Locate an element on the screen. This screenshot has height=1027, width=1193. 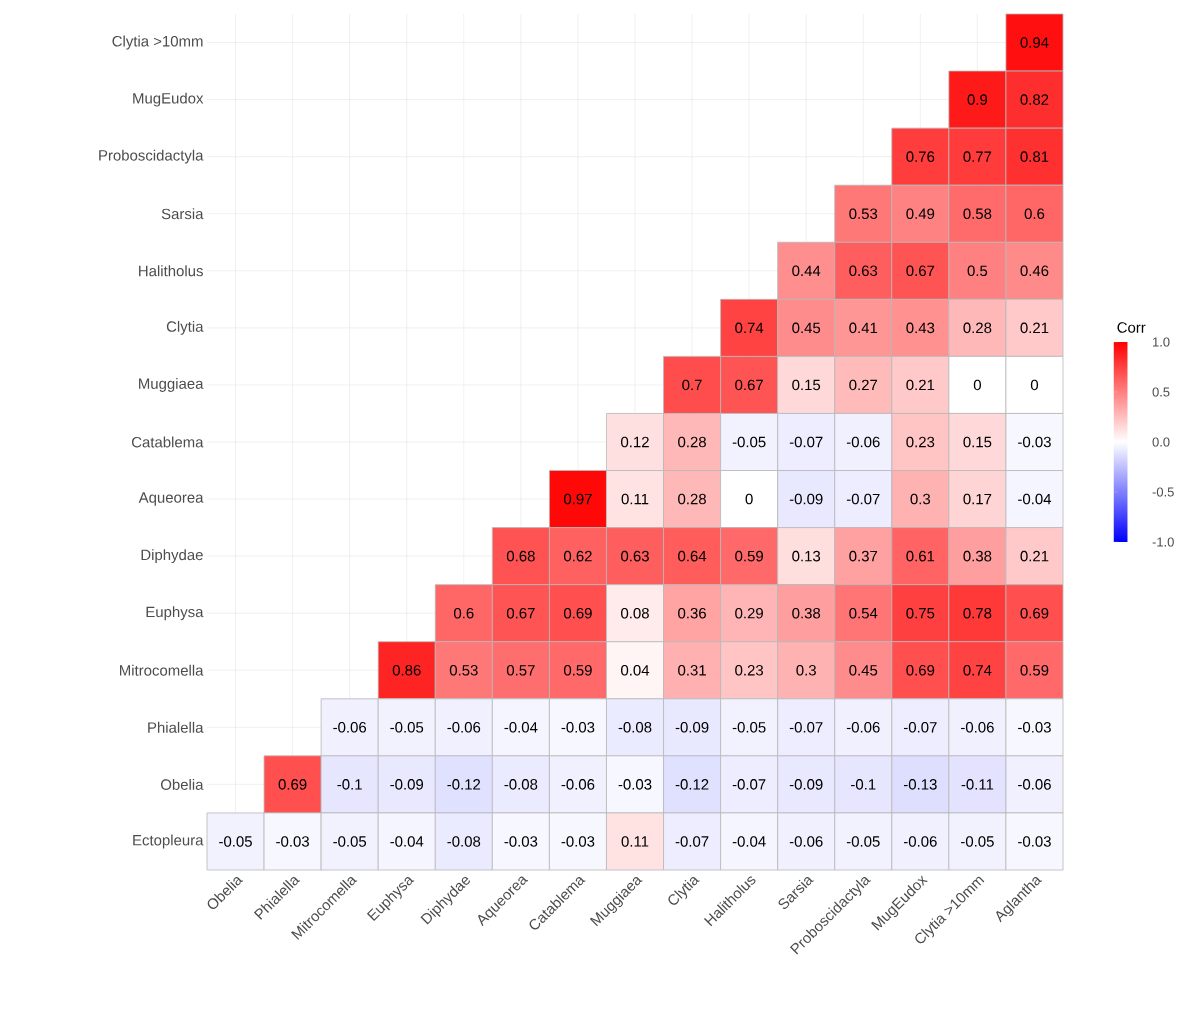
data-label: 0.9 is located at coordinates (977, 99).